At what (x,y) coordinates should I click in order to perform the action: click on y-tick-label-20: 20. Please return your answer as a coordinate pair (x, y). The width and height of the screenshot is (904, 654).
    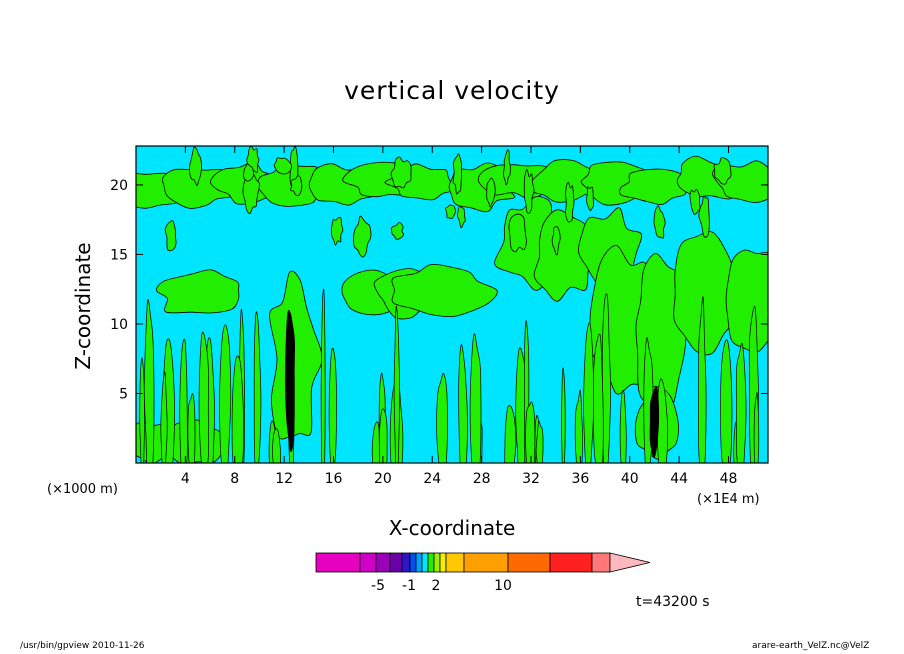
    Looking at the image, I should click on (119, 186).